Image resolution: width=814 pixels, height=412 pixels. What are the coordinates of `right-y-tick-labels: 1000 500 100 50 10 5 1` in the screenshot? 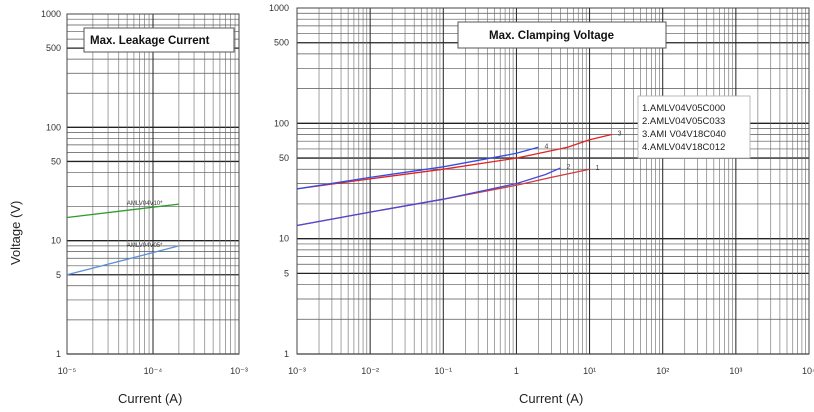 It's located at (279, 181).